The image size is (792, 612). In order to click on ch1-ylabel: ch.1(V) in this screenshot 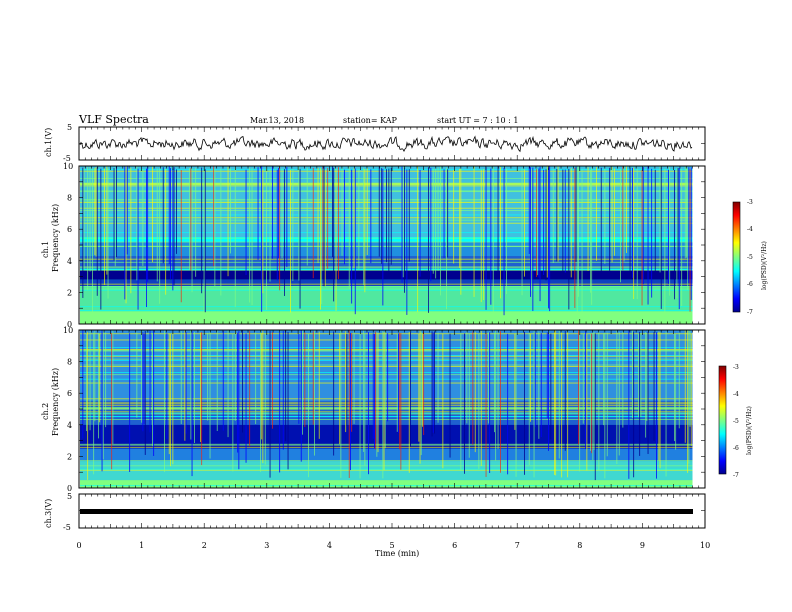, I will do `click(48, 142)`.